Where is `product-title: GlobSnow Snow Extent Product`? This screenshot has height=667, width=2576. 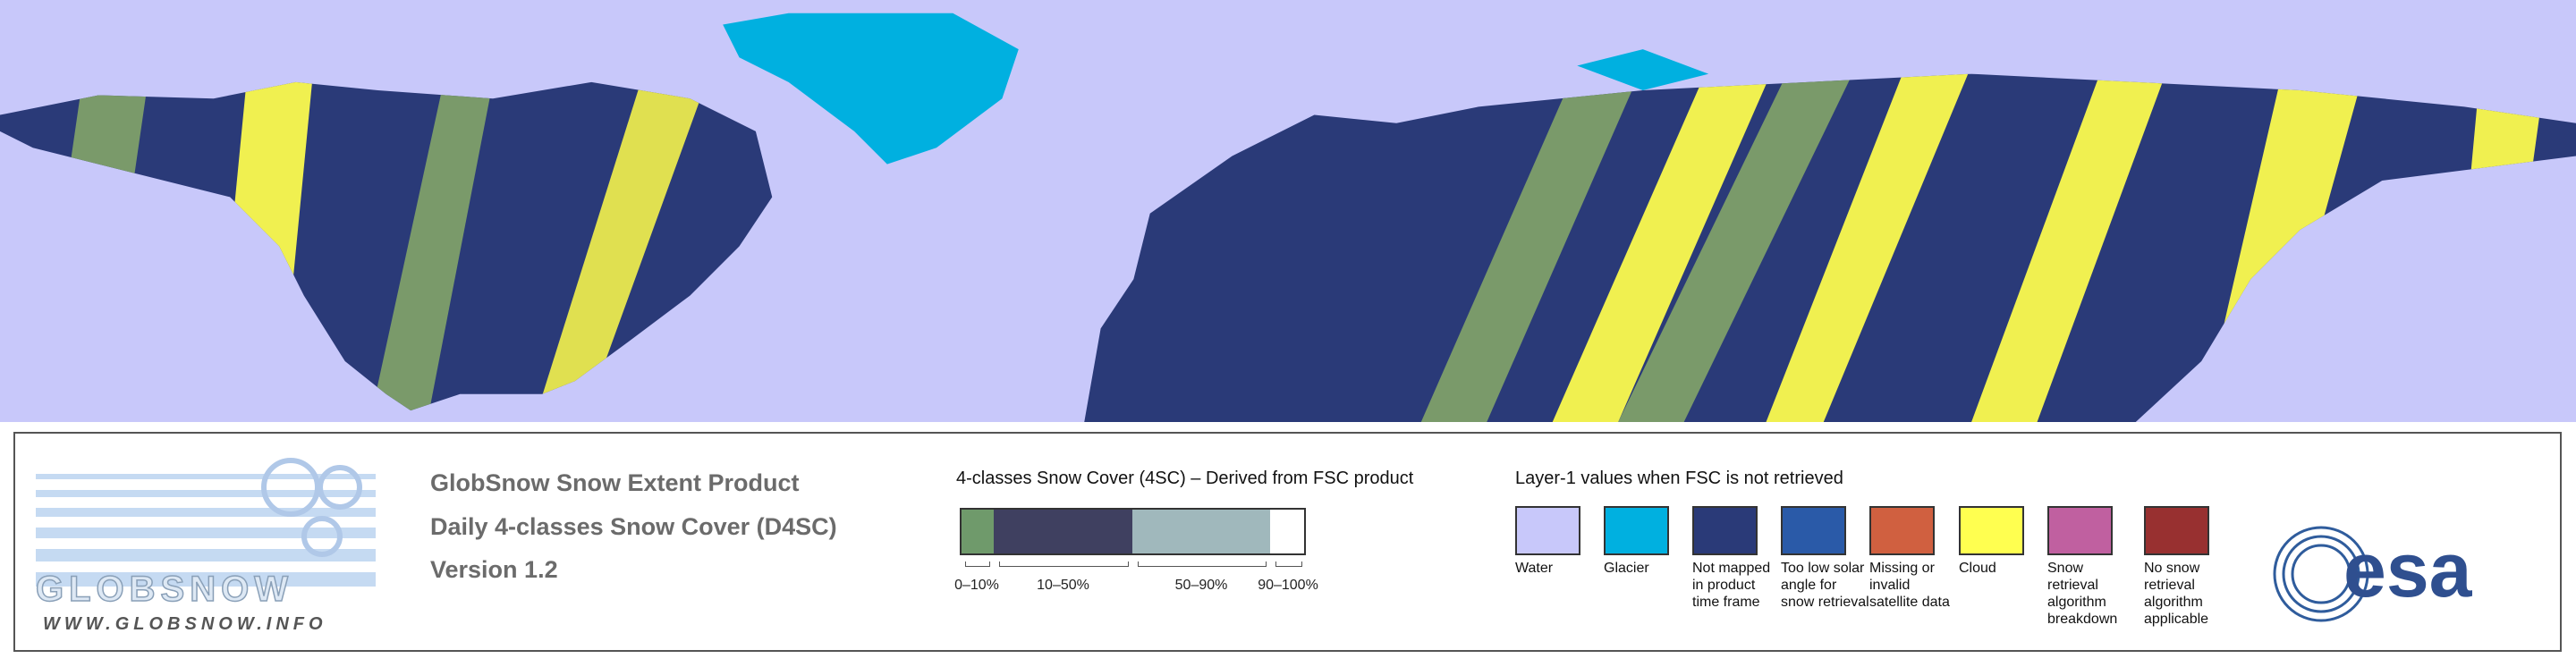
product-title: GlobSnow Snow Extent Product is located at coordinates (615, 483).